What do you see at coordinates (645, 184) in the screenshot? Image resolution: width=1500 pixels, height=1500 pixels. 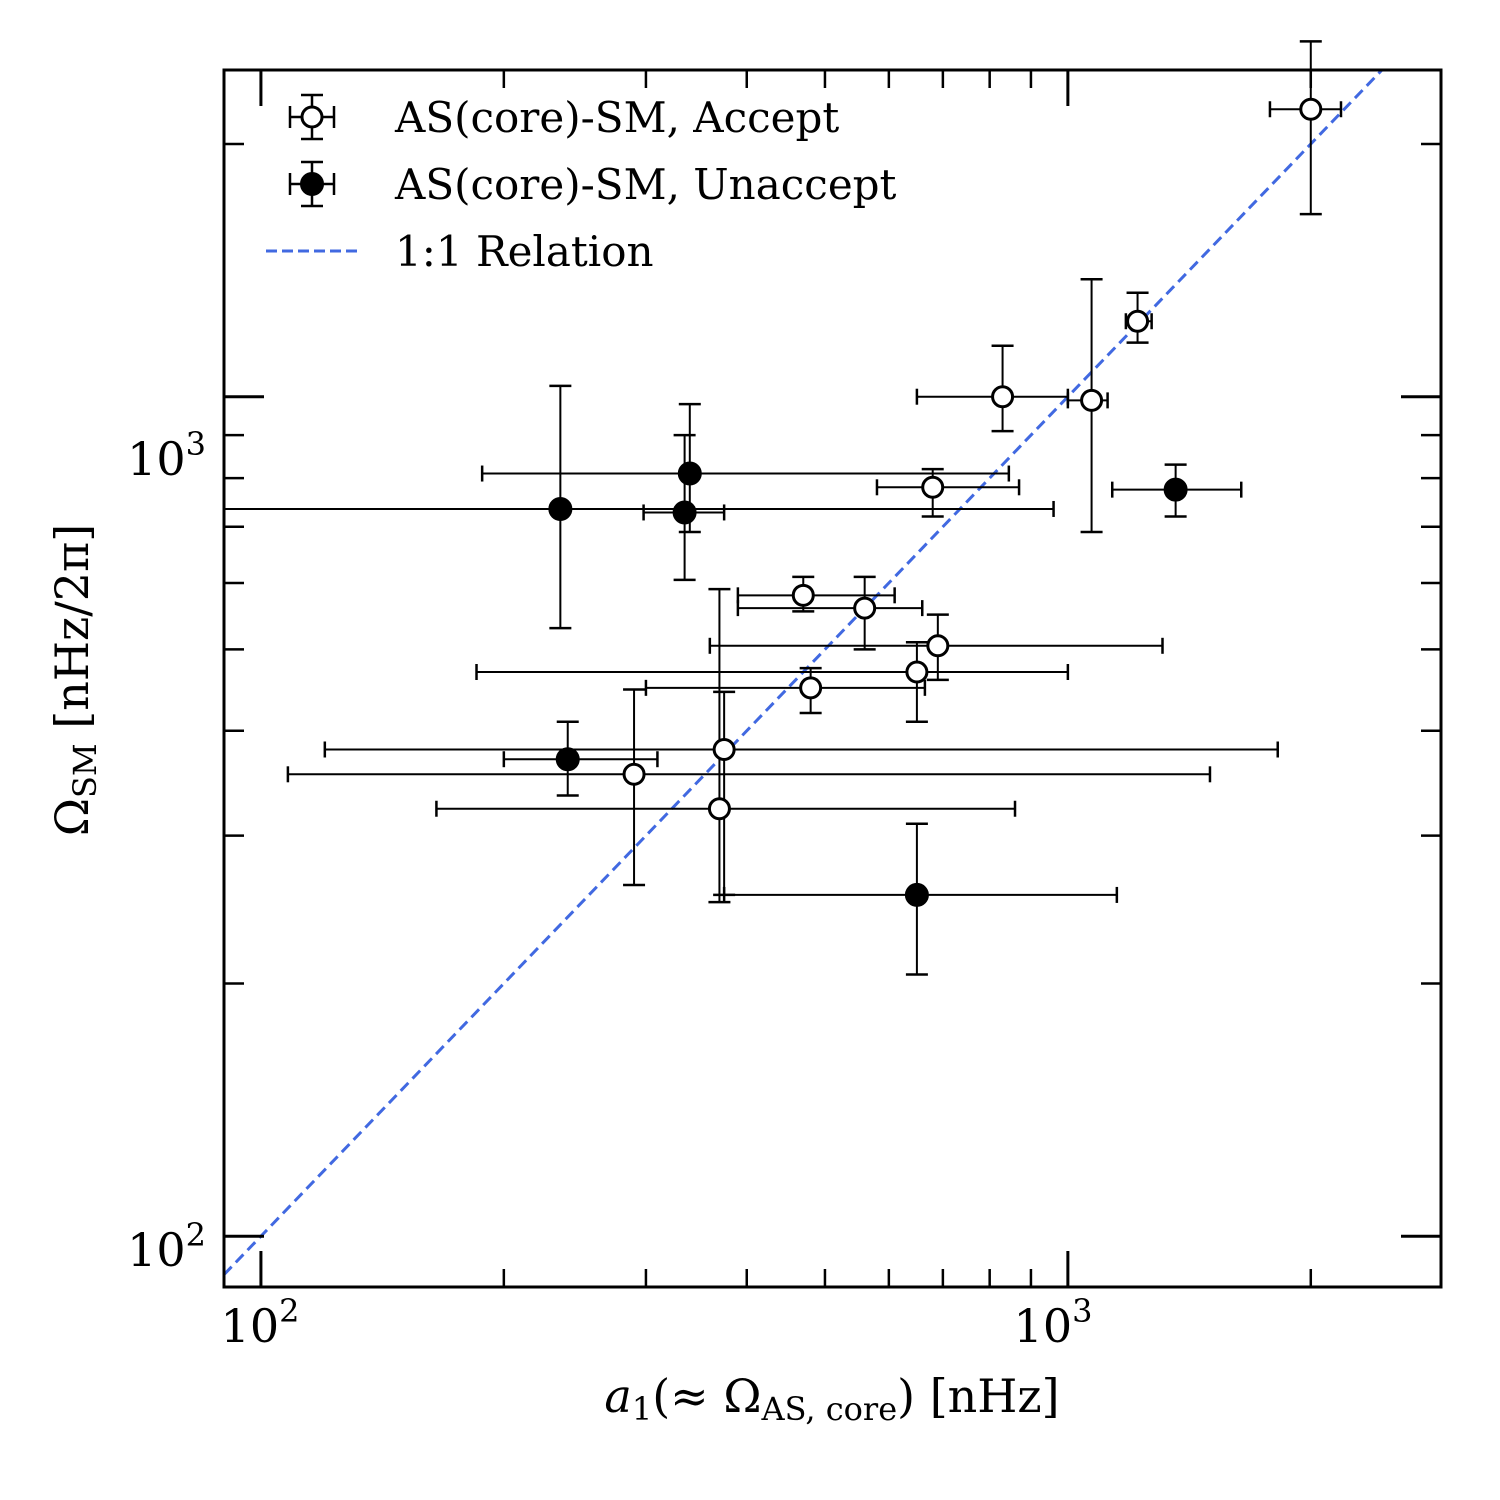 I see `legend-label-unaccept: AS(core)-SM, Unaccept` at bounding box center [645, 184].